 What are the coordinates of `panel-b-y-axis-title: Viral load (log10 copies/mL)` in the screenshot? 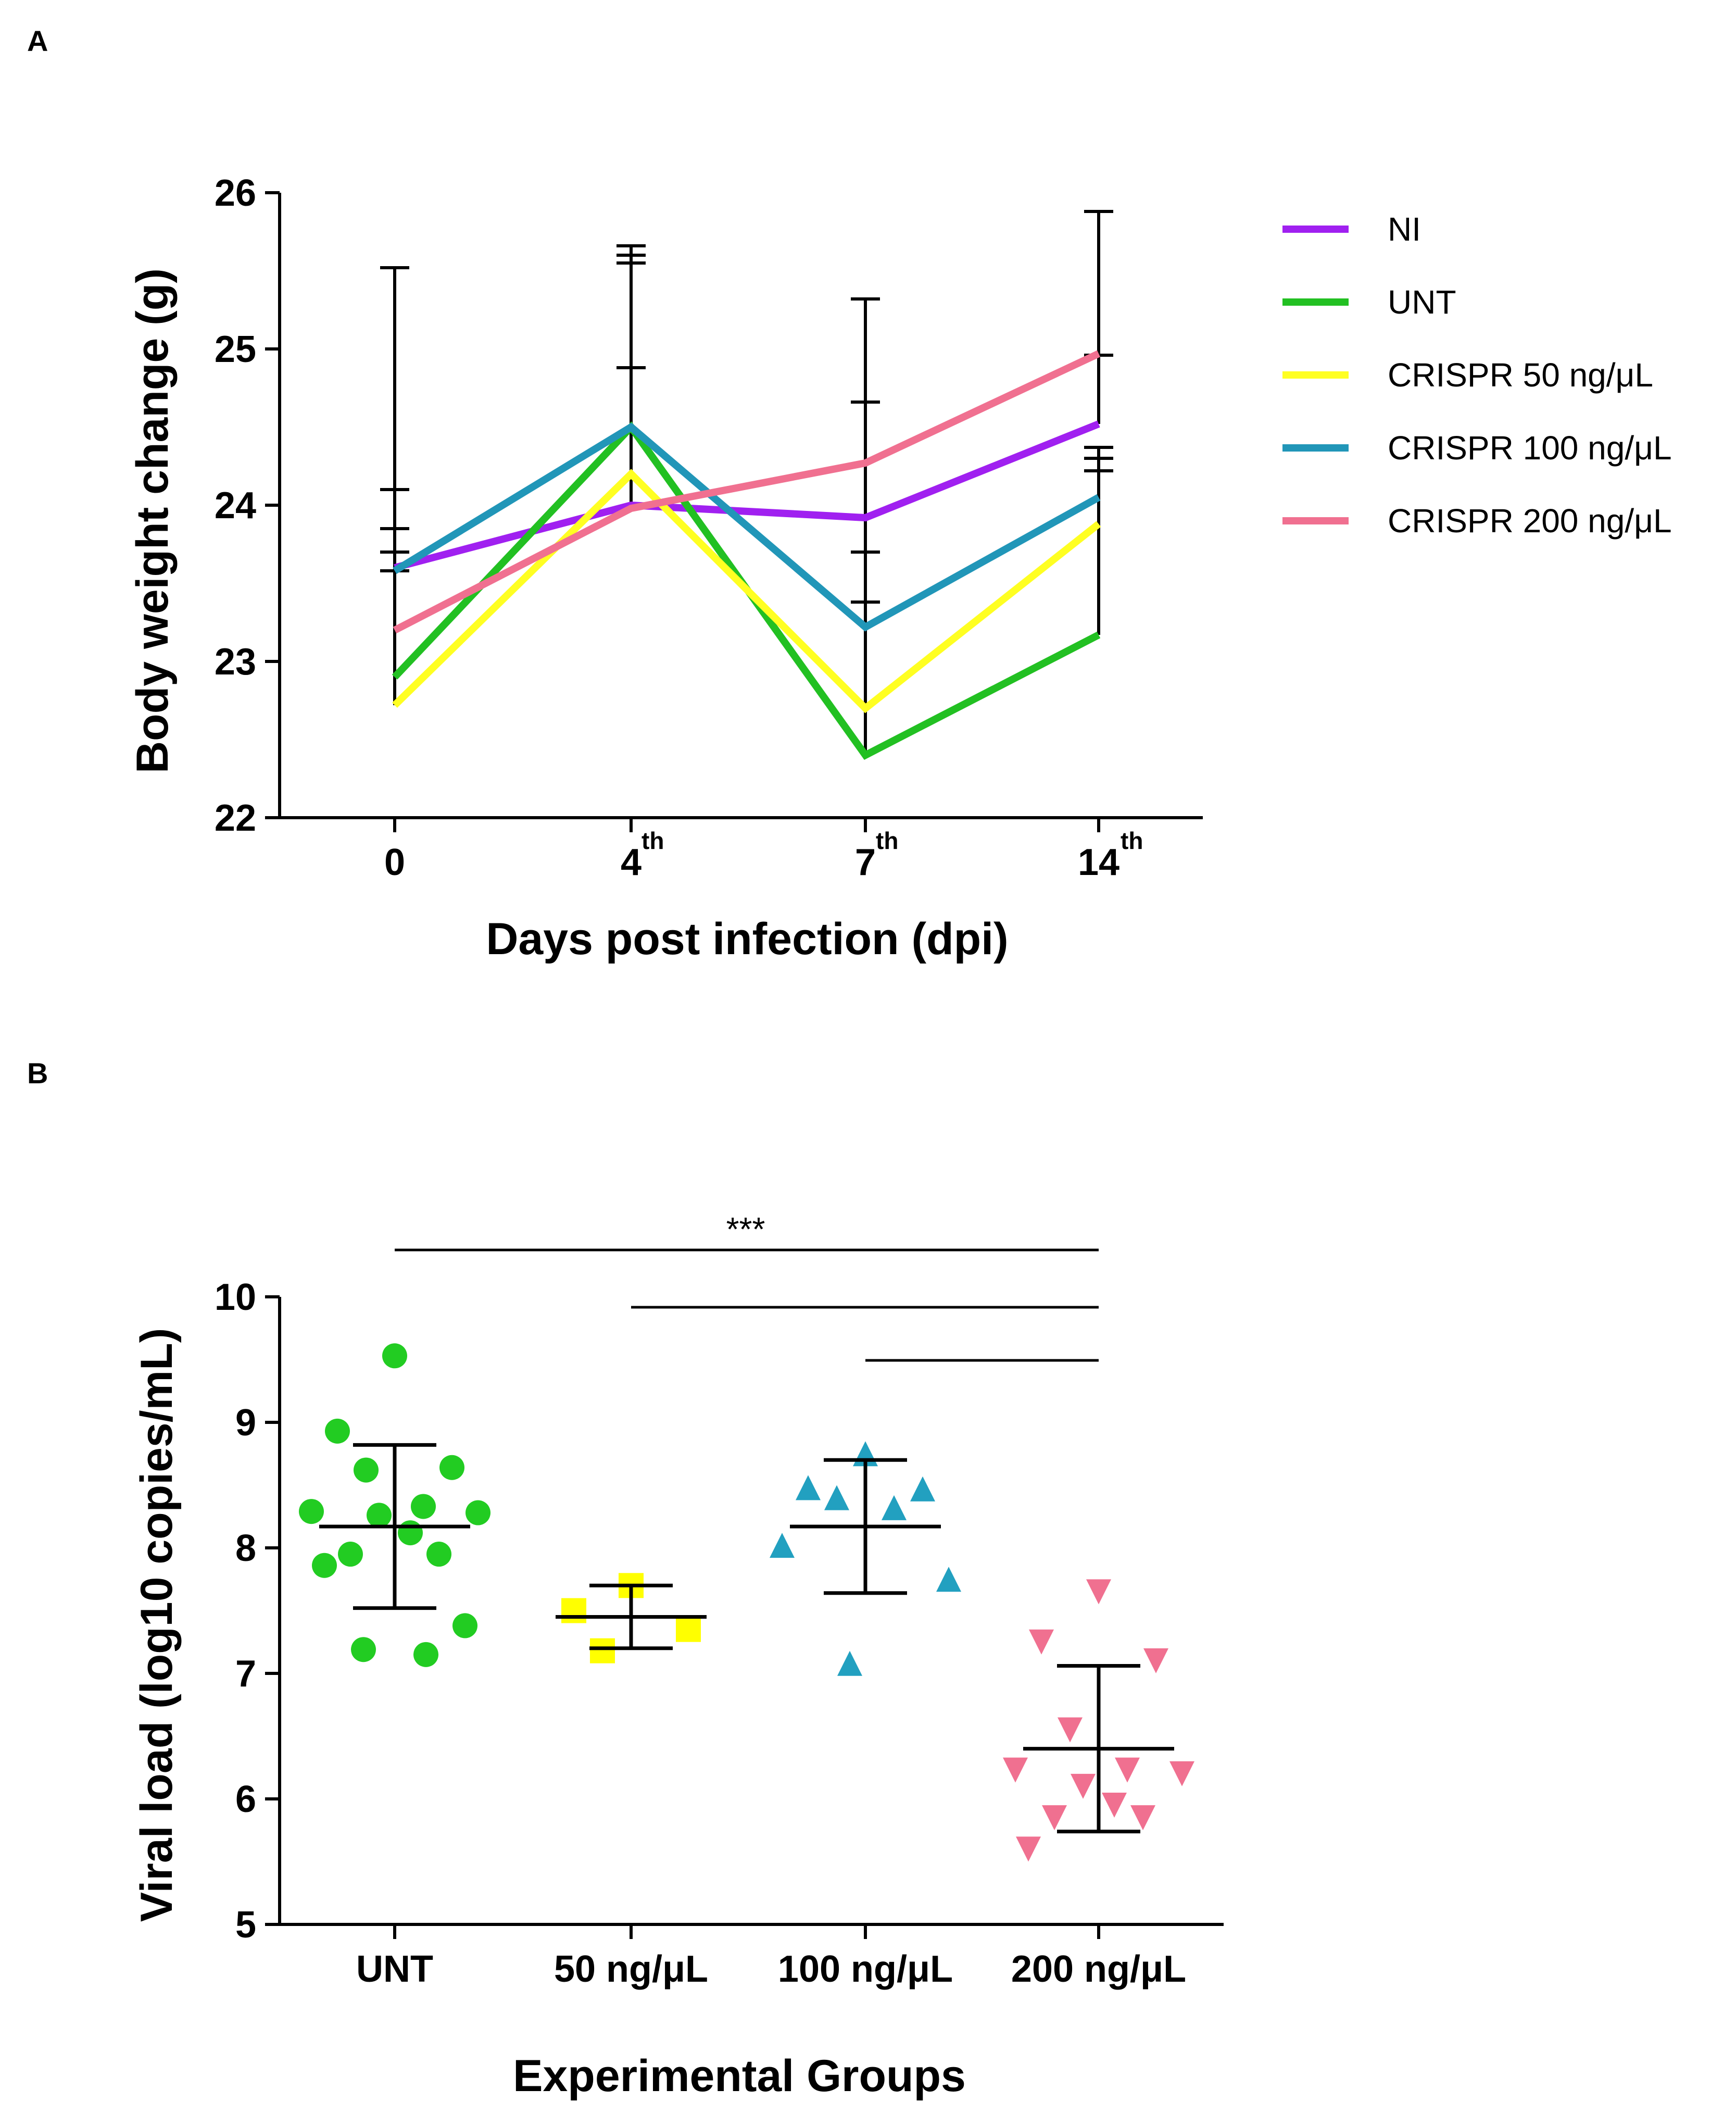 It's located at (157, 1625).